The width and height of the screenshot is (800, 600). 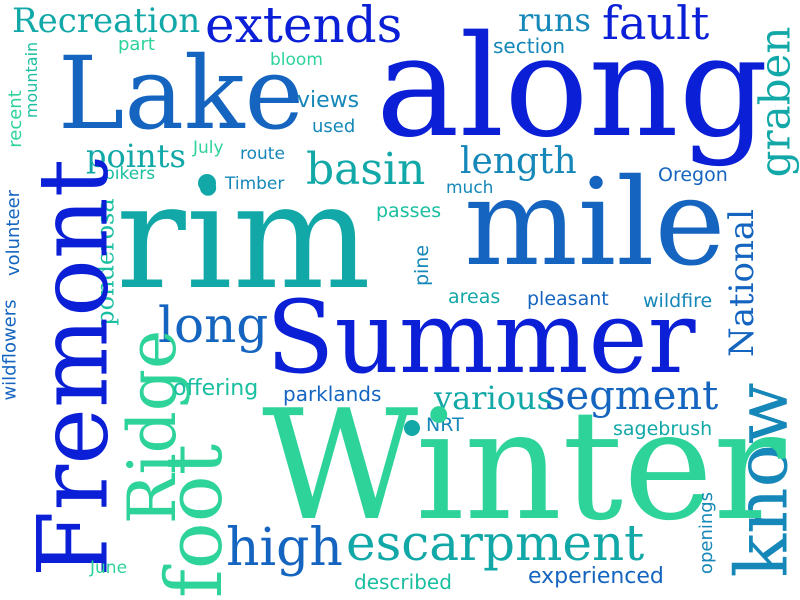 What do you see at coordinates (529, 46) in the screenshot?
I see `word-section: section` at bounding box center [529, 46].